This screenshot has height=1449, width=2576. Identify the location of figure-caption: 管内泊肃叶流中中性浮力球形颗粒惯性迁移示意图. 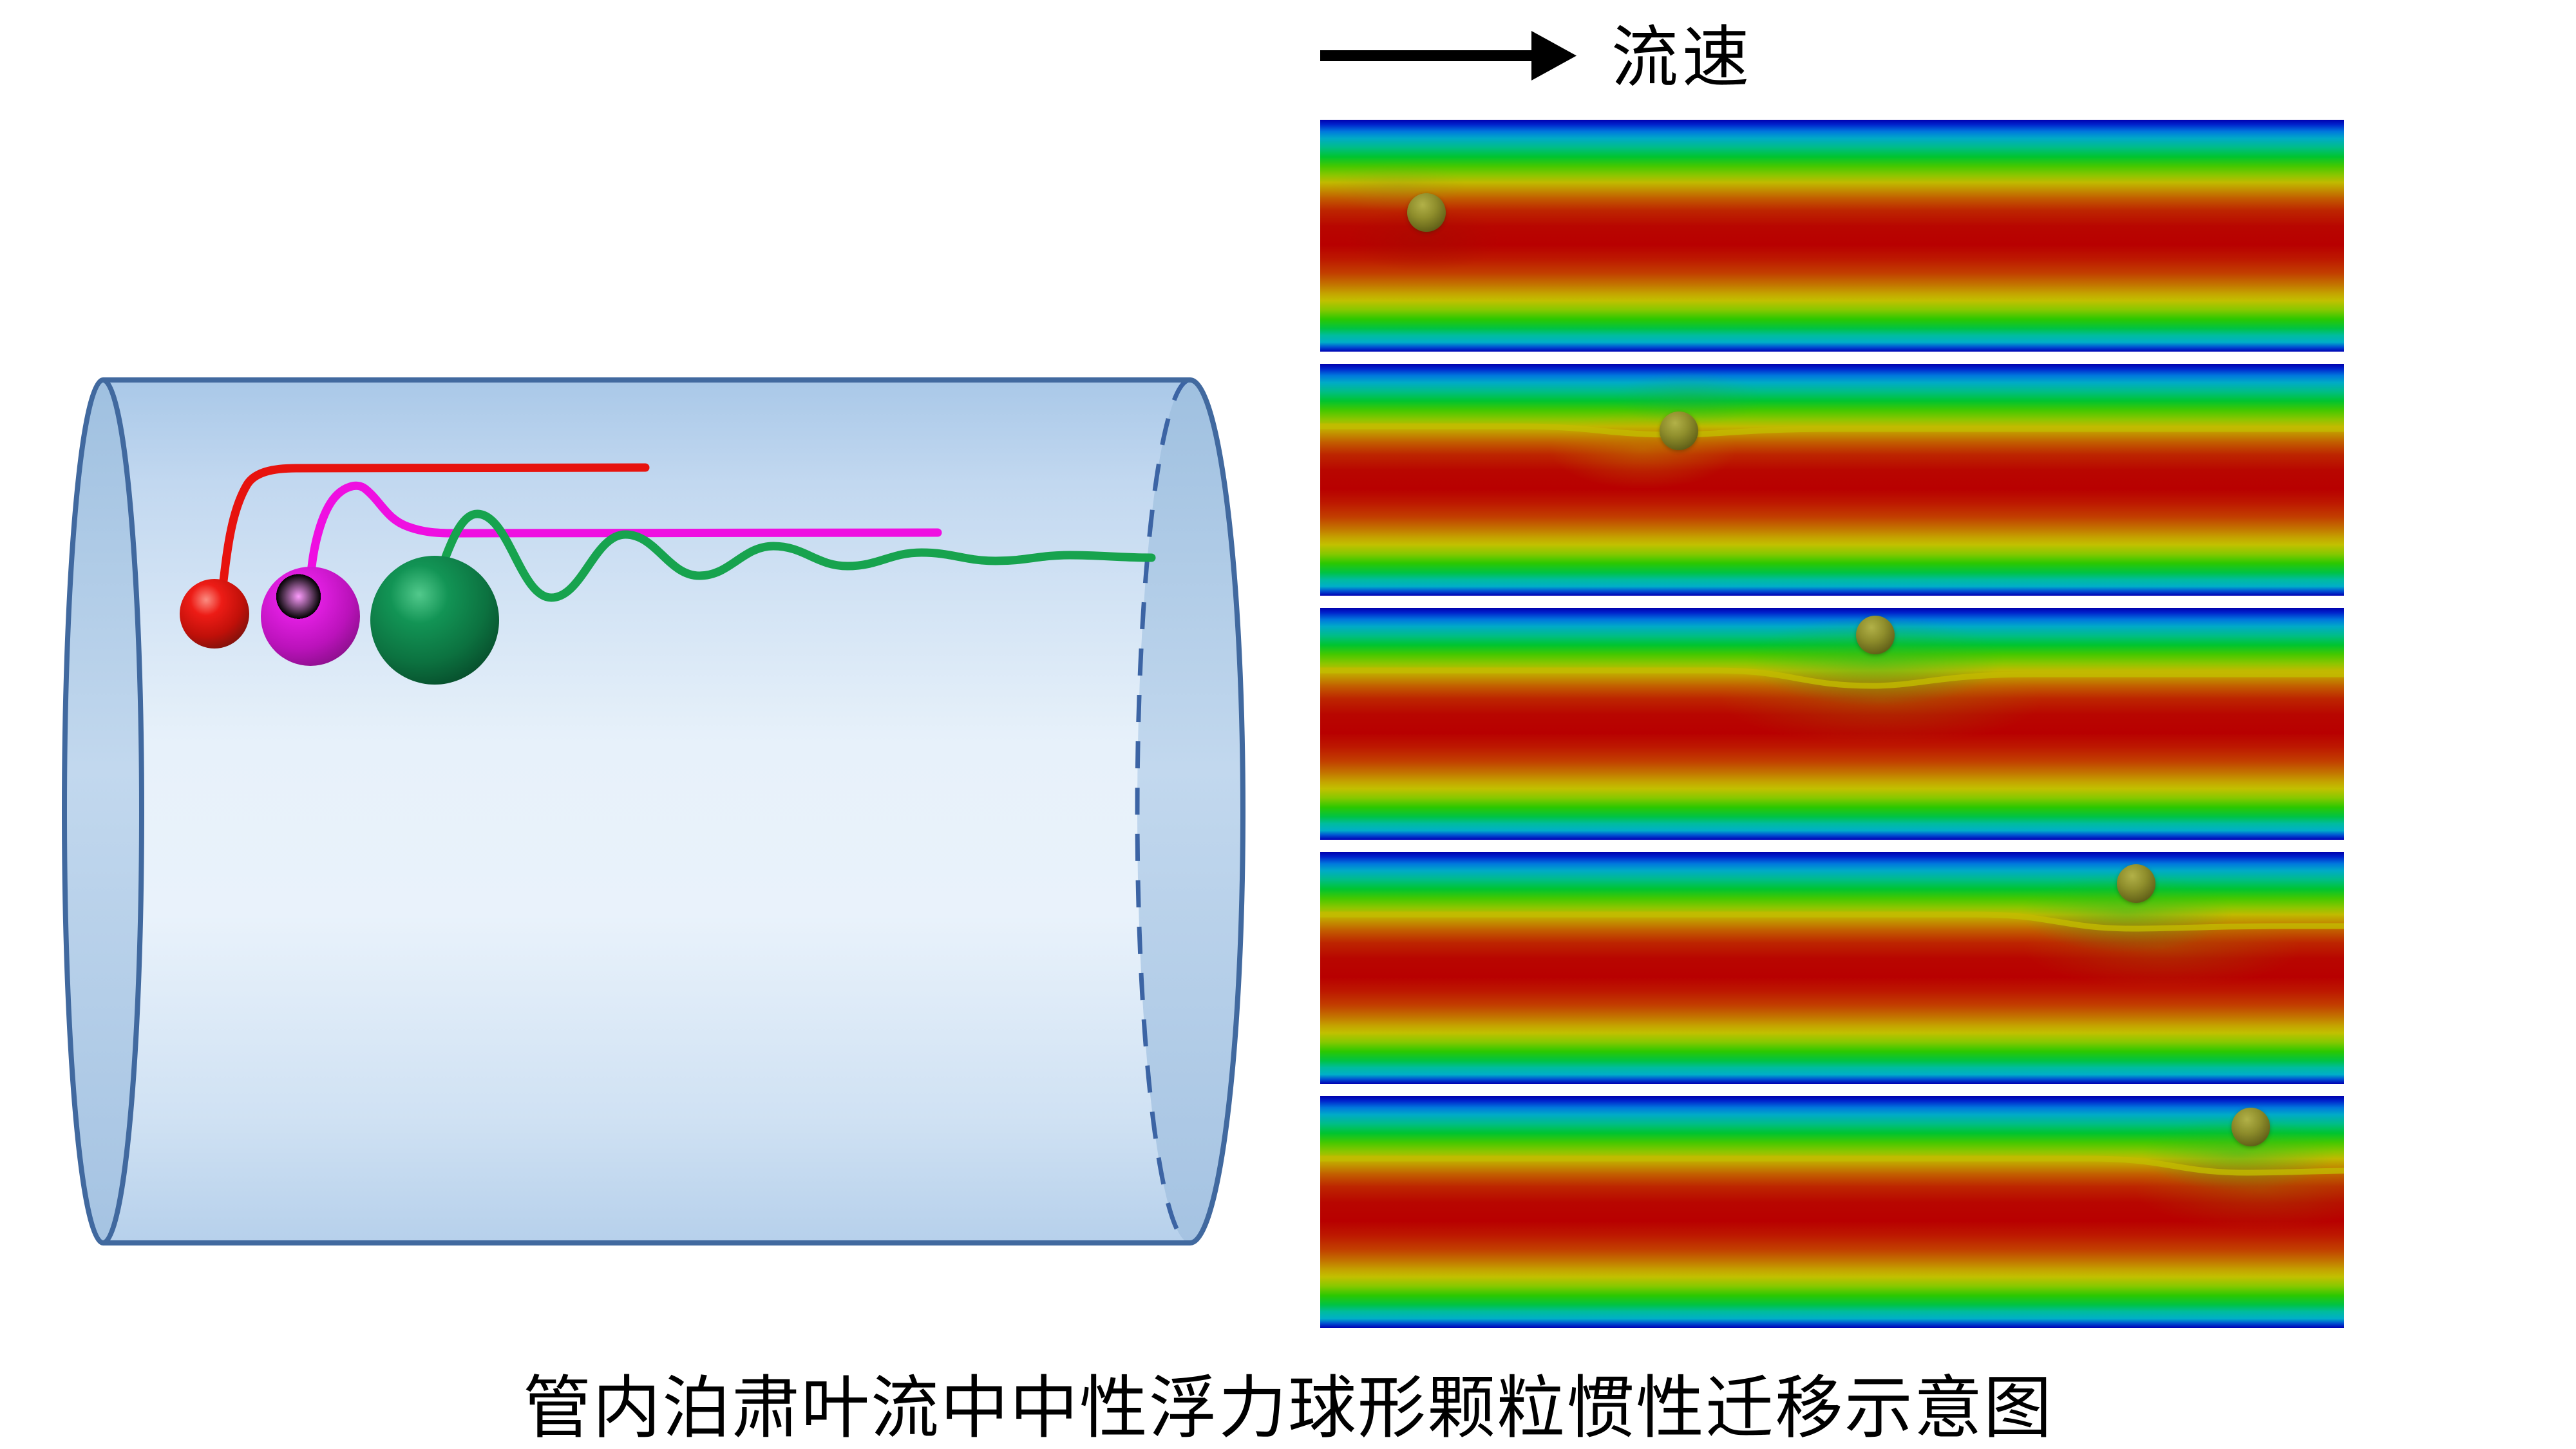
(1288, 1409).